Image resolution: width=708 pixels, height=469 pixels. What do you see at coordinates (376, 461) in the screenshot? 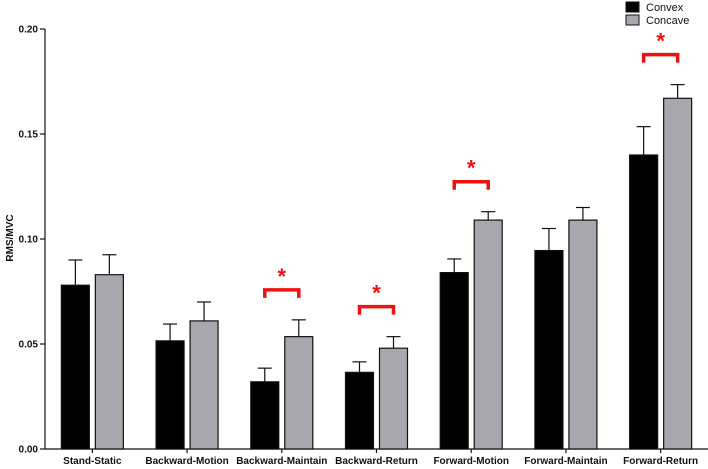
I see `x-tick-label: Backward-Return` at bounding box center [376, 461].